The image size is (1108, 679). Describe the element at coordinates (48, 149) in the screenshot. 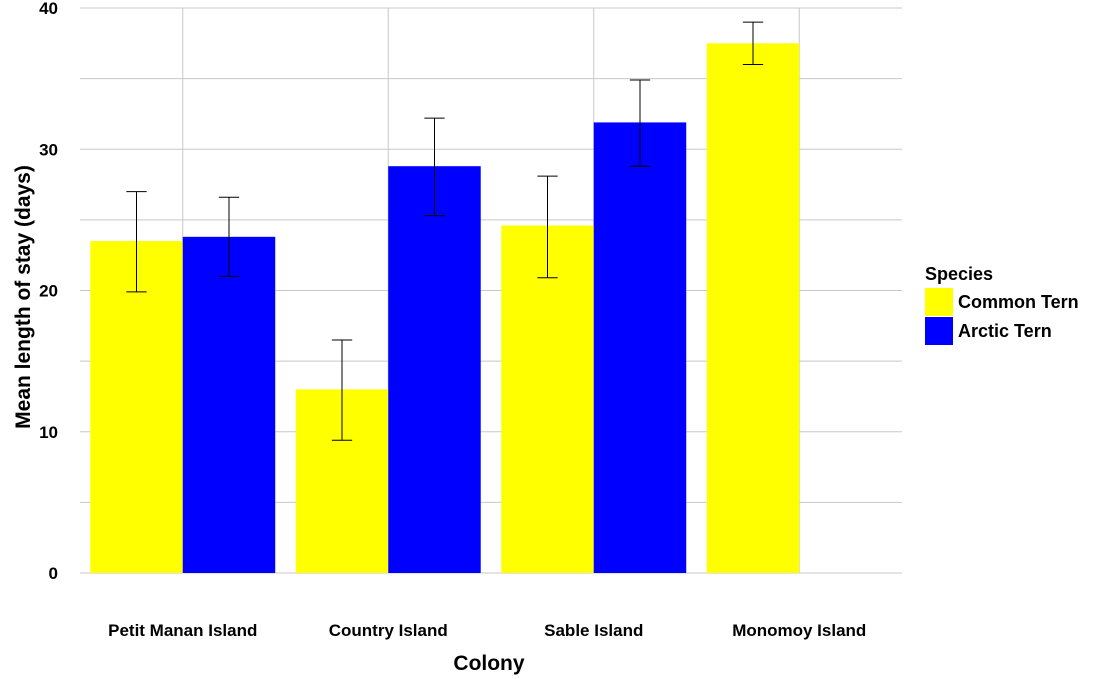

I see `y-tick-label: 30` at that location.